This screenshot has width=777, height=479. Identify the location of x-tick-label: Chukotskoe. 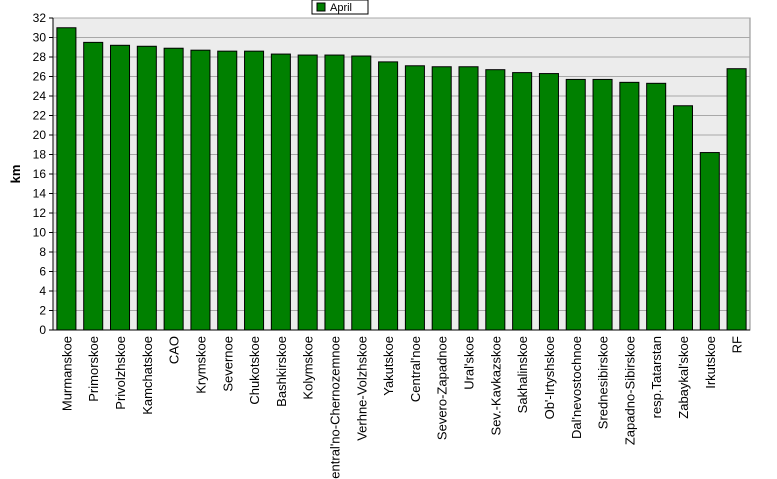
(254, 370).